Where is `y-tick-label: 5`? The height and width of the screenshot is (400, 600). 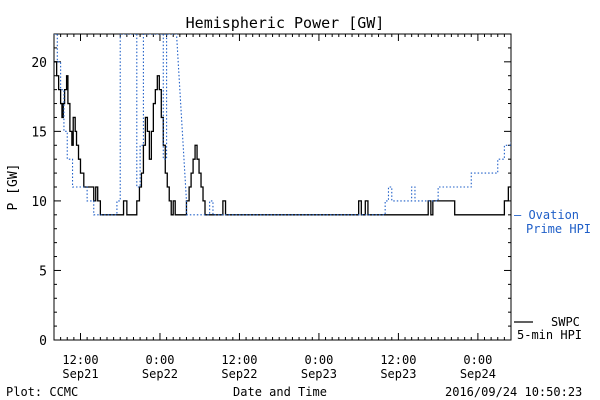 y-tick-label: 5 is located at coordinates (43, 271).